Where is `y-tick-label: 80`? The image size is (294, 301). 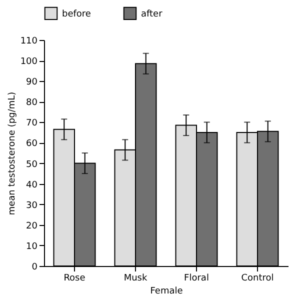
y-tick-label: 80 is located at coordinates (32, 103).